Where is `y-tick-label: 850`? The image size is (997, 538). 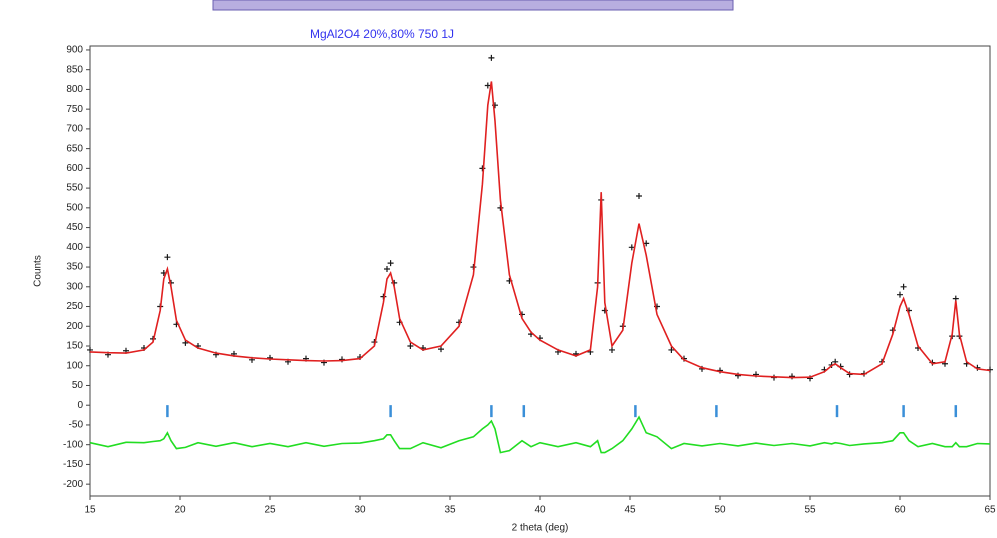
y-tick-label: 850 is located at coordinates (74, 69).